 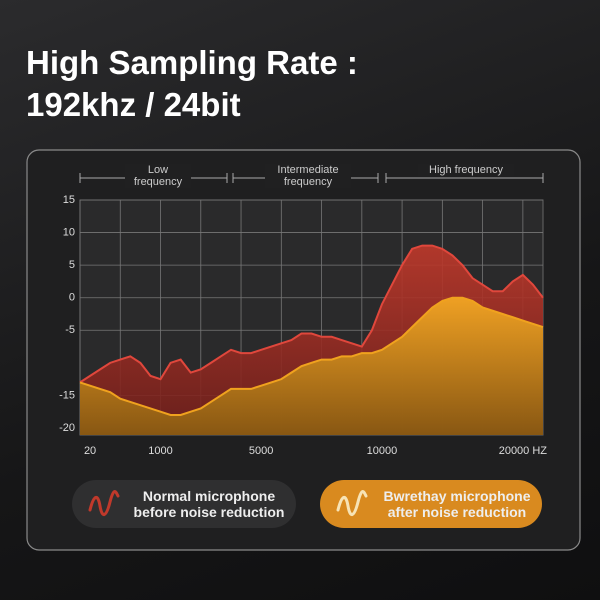 I want to click on x-tick-label: 1000, so click(x=160, y=451).